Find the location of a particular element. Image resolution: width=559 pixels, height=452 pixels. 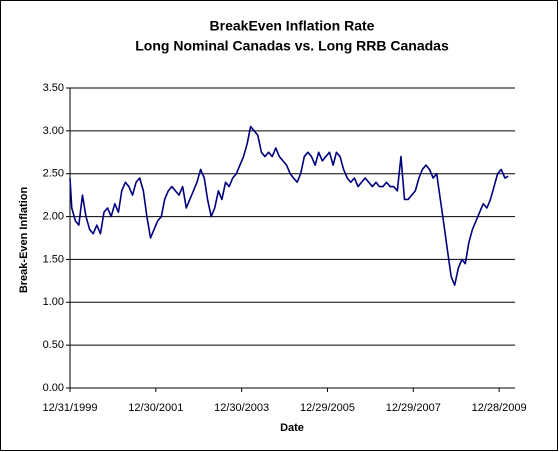

x-tick-label: 12/28/2009 is located at coordinates (499, 408).